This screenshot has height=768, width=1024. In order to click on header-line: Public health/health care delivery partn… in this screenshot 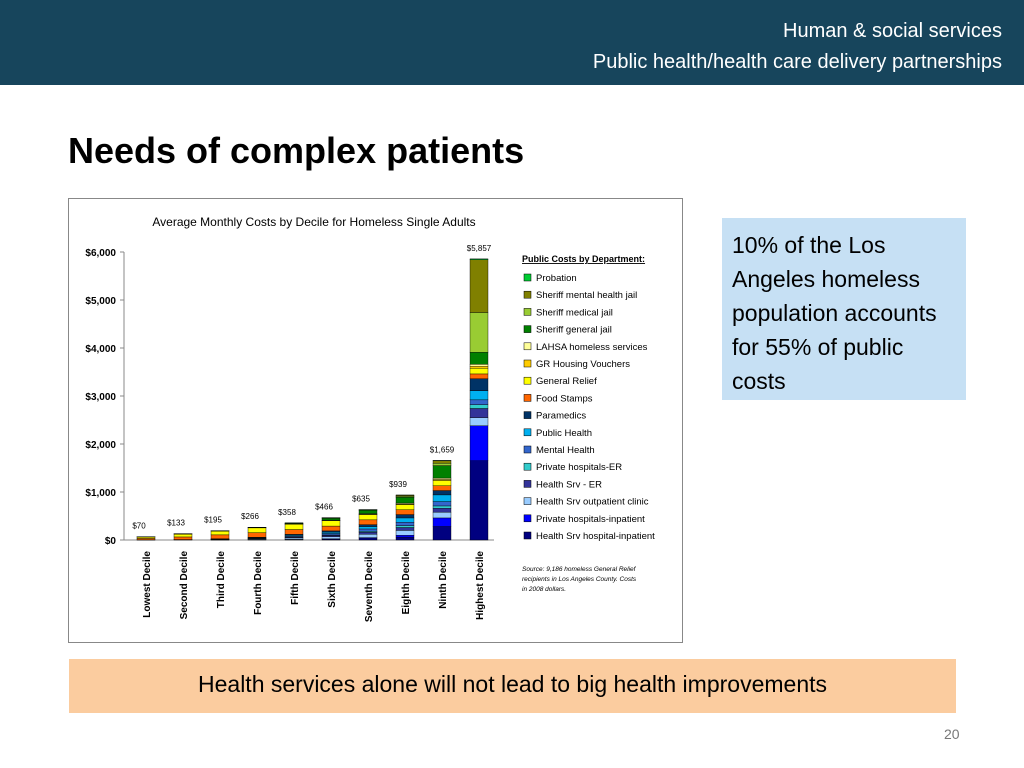, I will do `click(797, 62)`.